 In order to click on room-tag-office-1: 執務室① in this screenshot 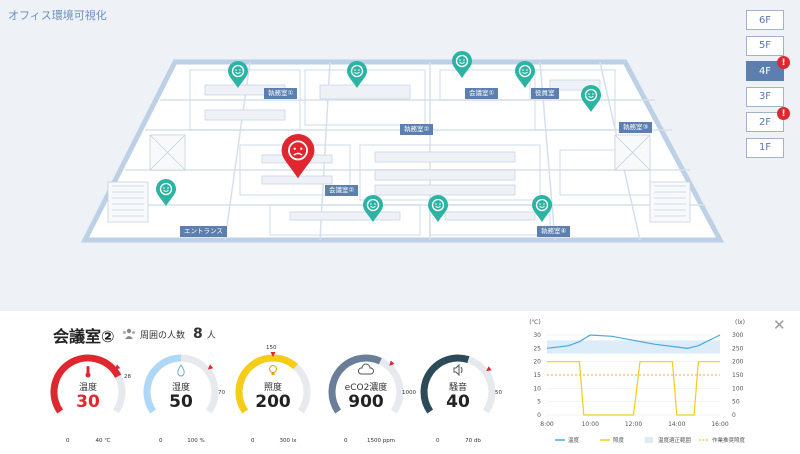, I will do `click(281, 93)`.